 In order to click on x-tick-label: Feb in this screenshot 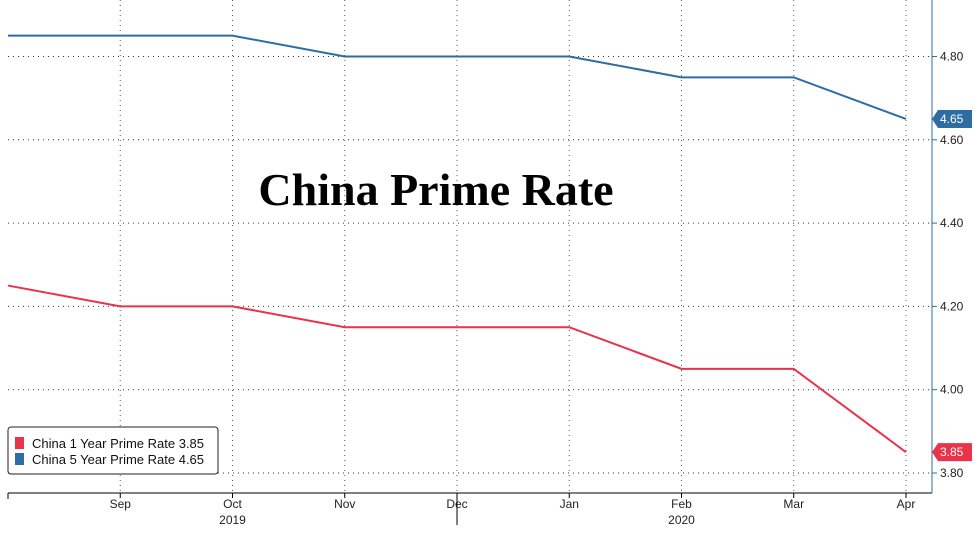, I will do `click(681, 504)`.